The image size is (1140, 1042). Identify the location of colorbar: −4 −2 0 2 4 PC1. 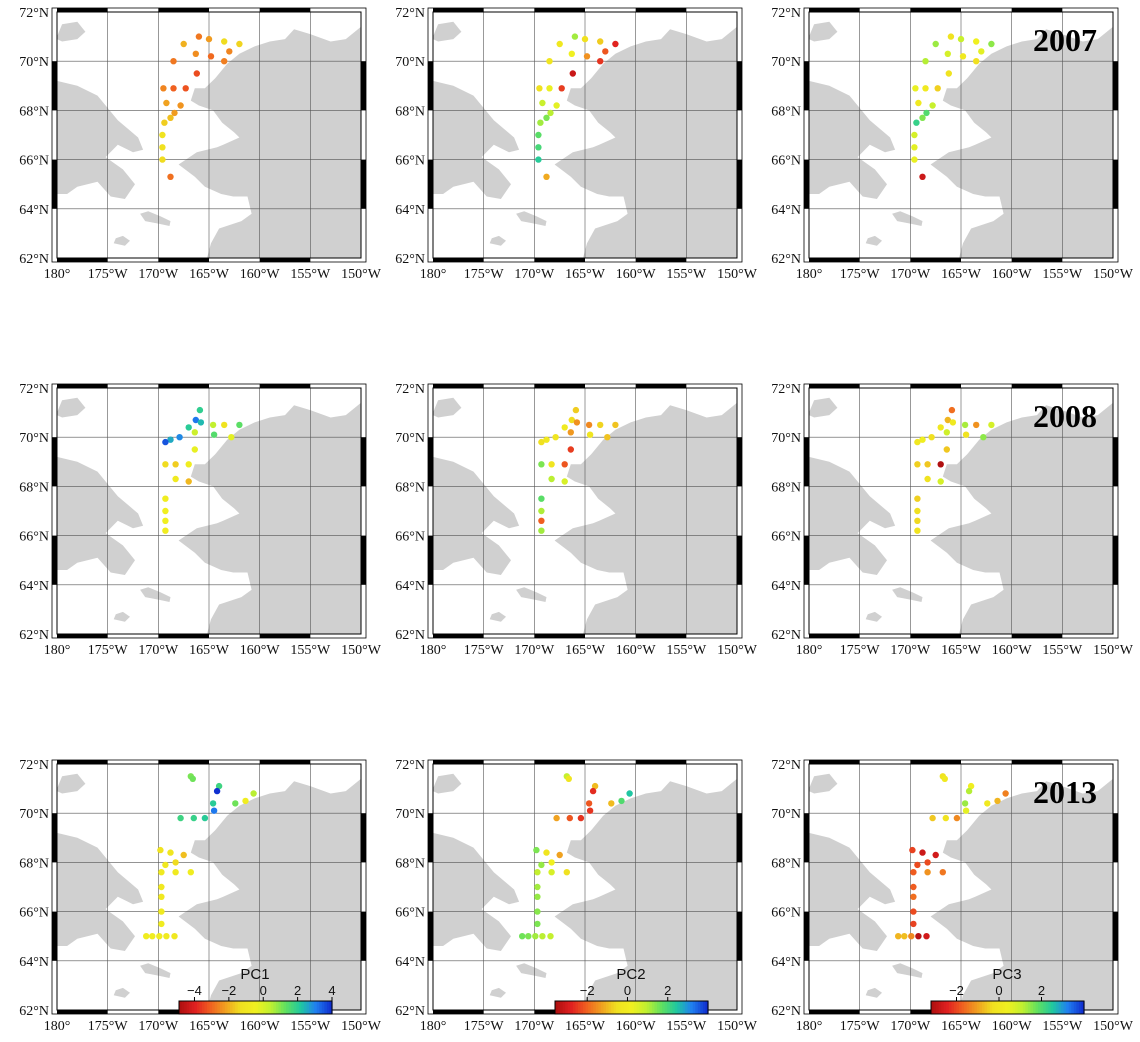
(257, 990).